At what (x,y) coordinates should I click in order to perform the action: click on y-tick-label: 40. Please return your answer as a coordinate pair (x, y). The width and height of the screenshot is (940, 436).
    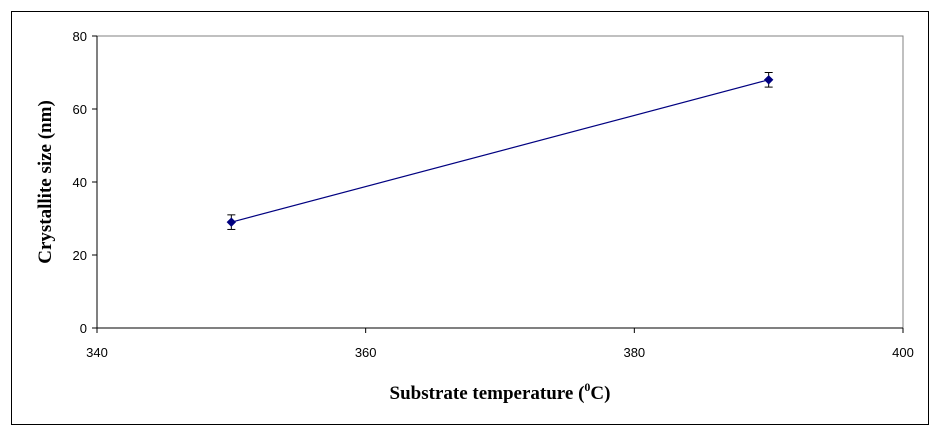
    Looking at the image, I should click on (80, 182).